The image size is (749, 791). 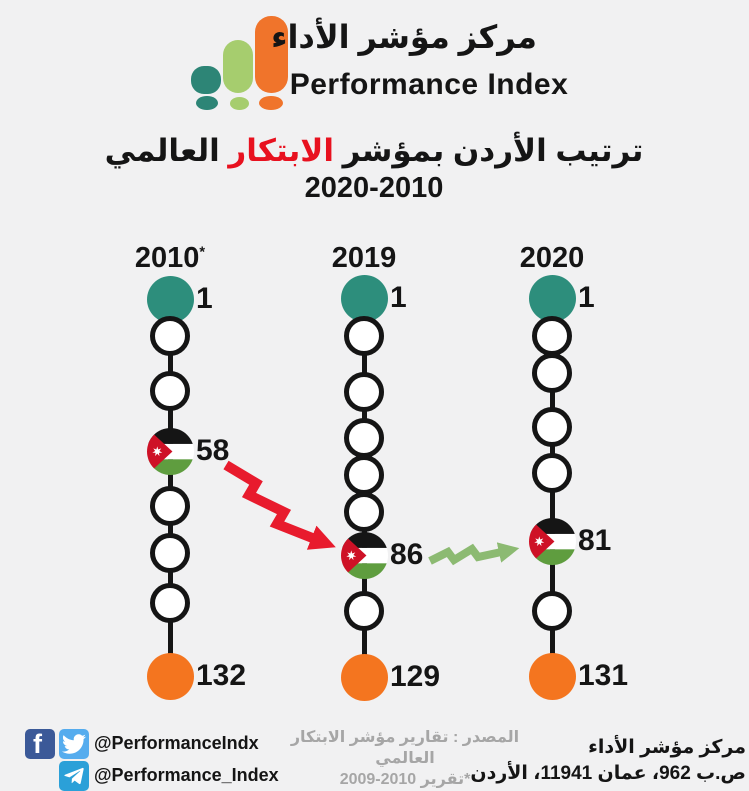 I want to click on page-title: ترتيب الأردن بمؤشر الابتكار العالمي, so click(x=374, y=151).